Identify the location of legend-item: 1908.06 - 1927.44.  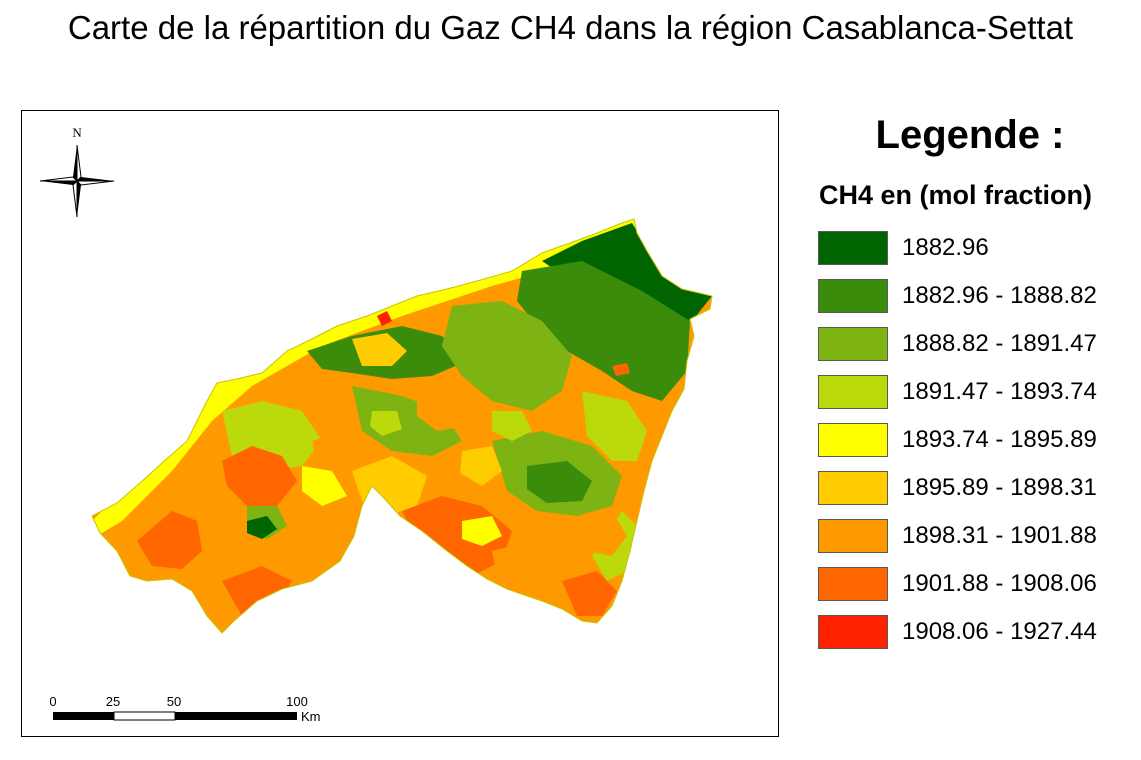
(957, 632).